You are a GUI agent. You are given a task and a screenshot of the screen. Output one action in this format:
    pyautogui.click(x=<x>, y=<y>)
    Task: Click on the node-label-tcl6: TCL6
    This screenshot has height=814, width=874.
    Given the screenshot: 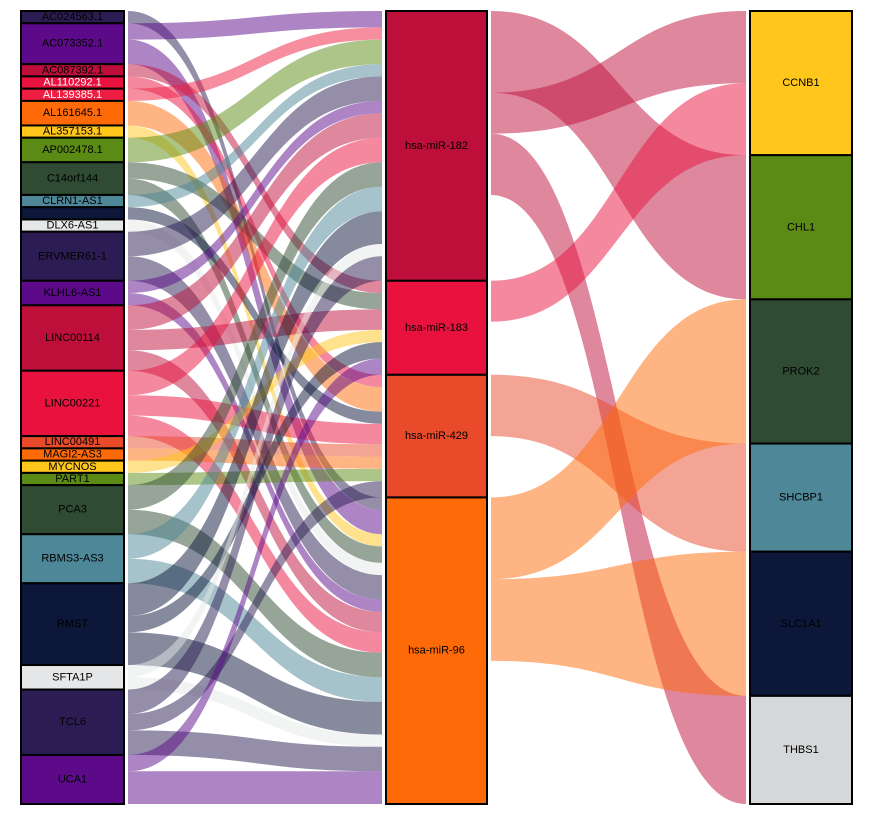 What is the action you would take?
    pyautogui.click(x=72, y=722)
    